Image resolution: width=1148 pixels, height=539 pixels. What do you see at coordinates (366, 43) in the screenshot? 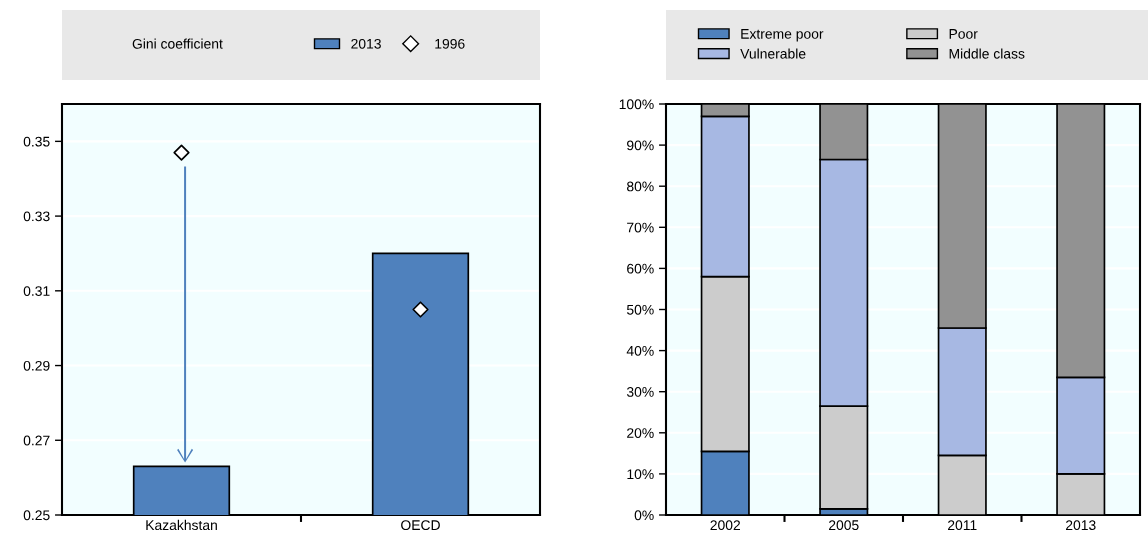
I see `legend-label: 2013` at bounding box center [366, 43].